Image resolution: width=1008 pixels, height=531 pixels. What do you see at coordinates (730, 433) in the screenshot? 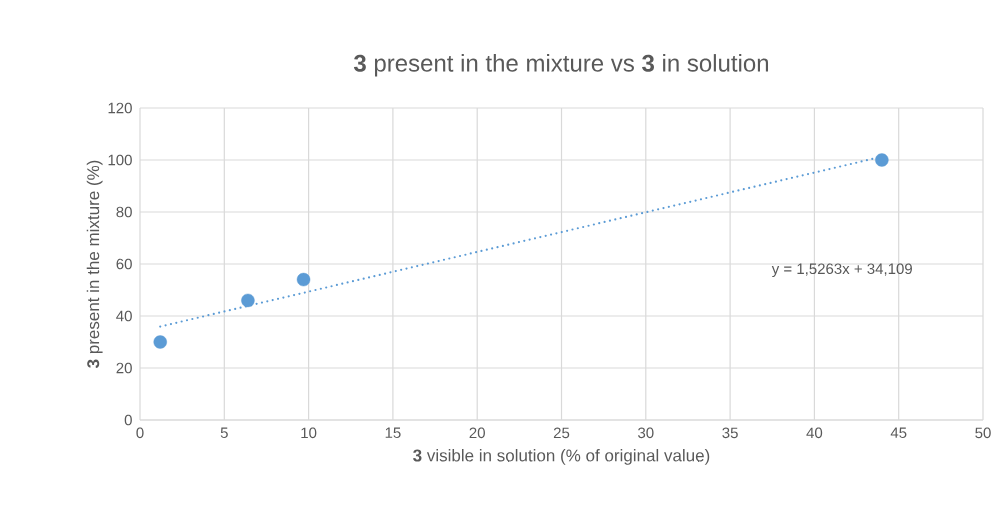
I see `x-tick-label: 35` at bounding box center [730, 433].